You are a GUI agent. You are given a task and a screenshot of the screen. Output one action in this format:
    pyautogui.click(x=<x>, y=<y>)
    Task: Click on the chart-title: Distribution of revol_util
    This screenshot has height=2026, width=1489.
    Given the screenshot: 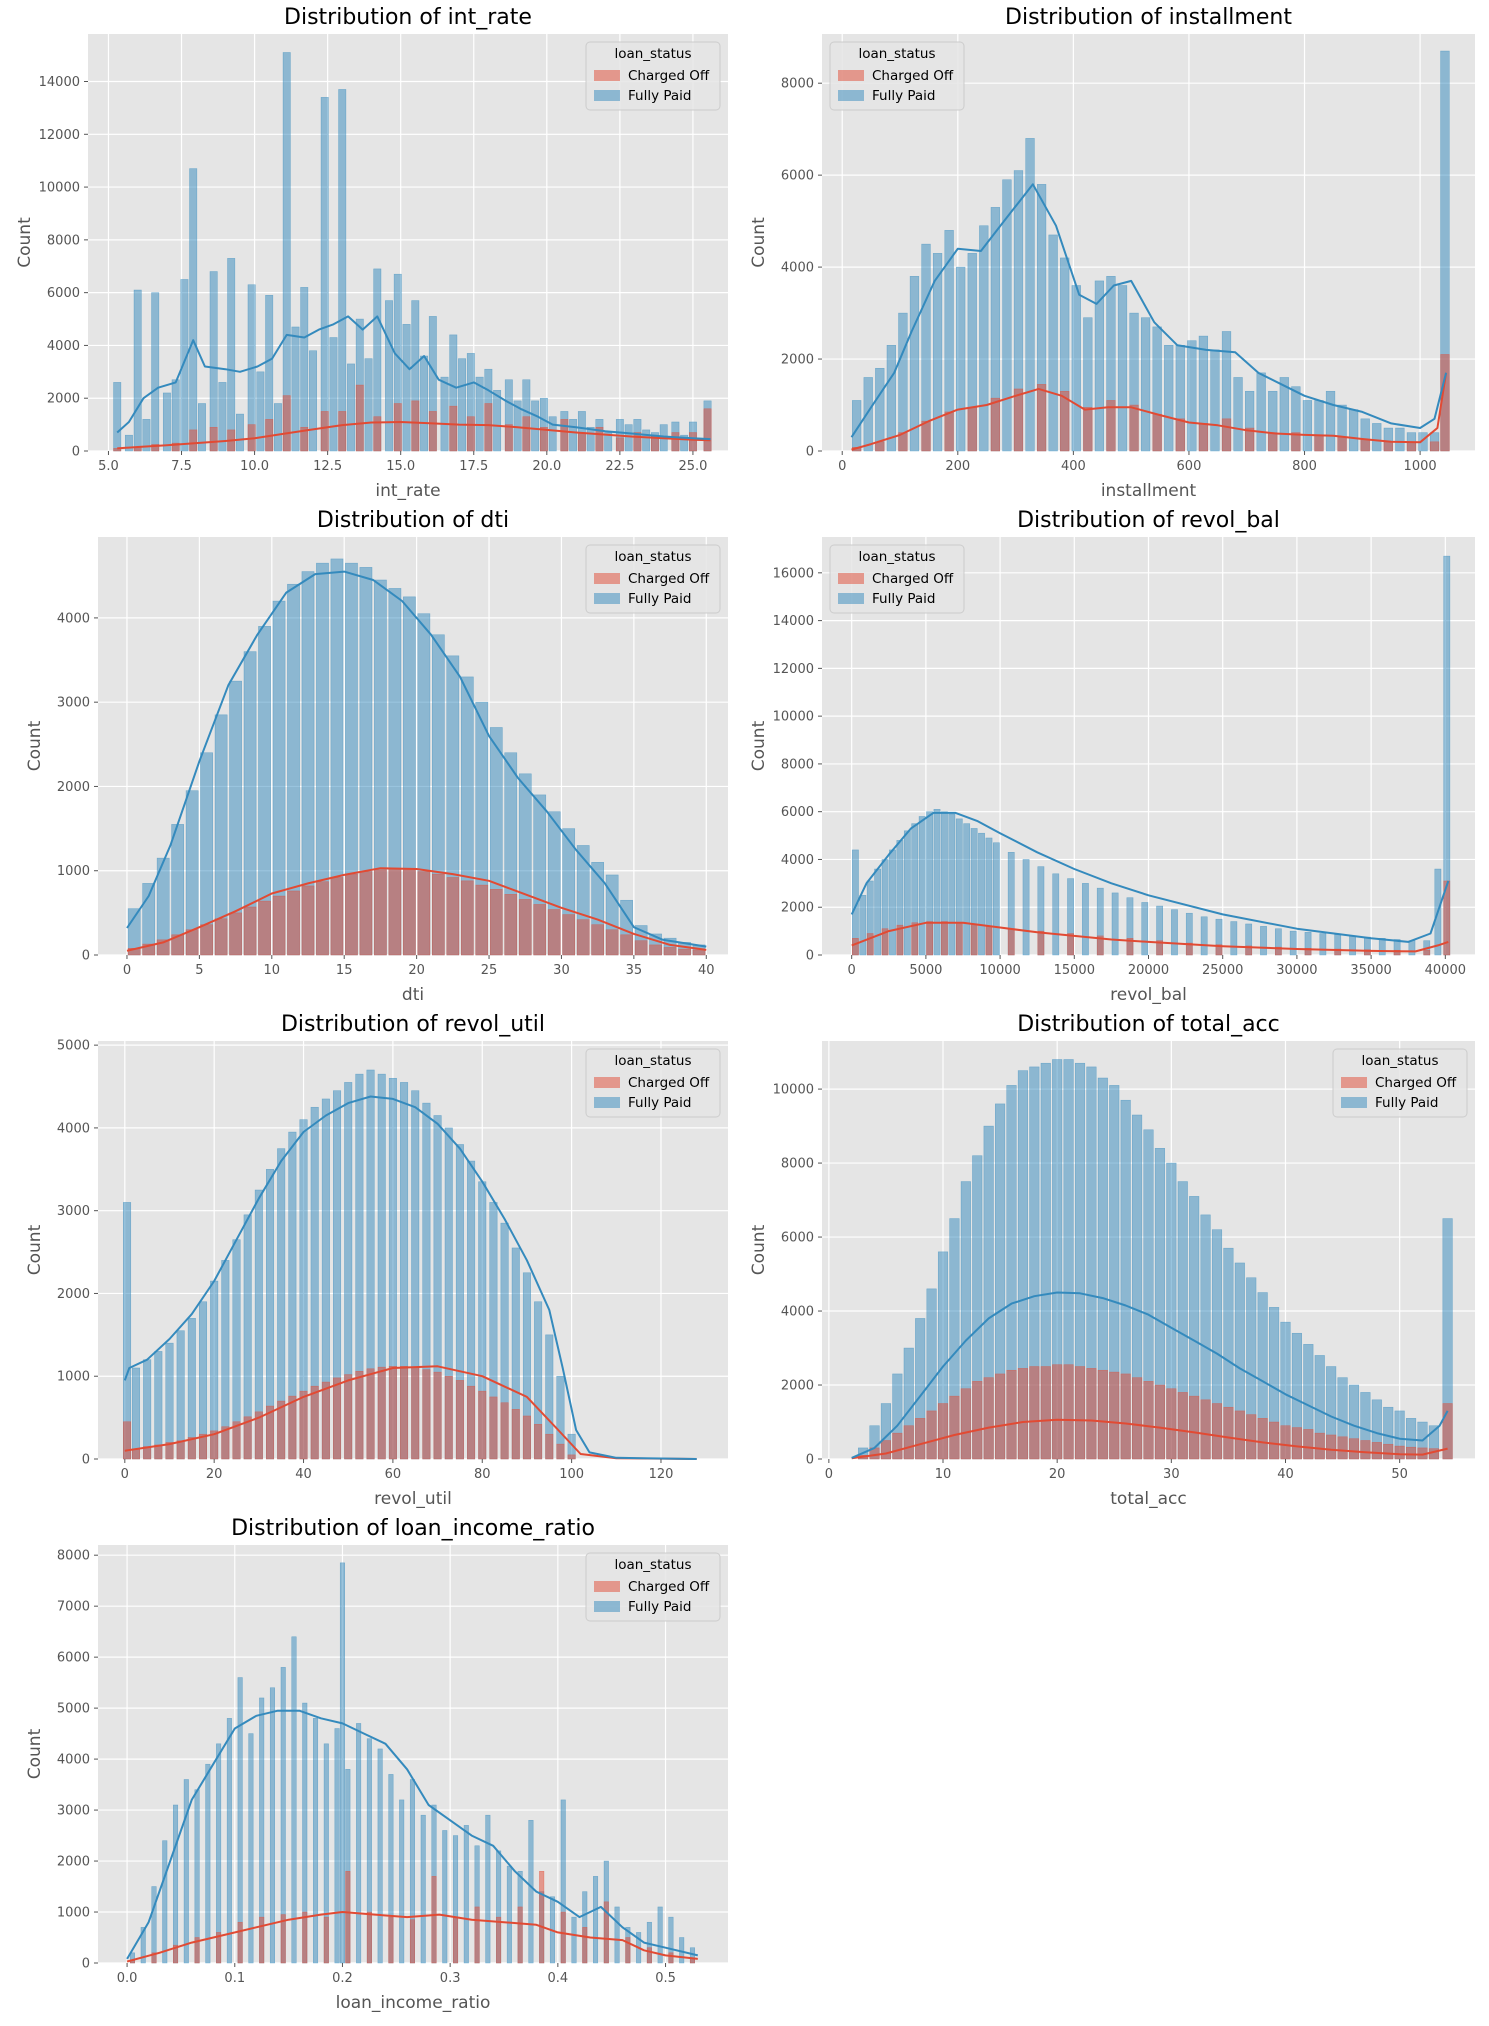 What is the action you would take?
    pyautogui.click(x=413, y=1024)
    